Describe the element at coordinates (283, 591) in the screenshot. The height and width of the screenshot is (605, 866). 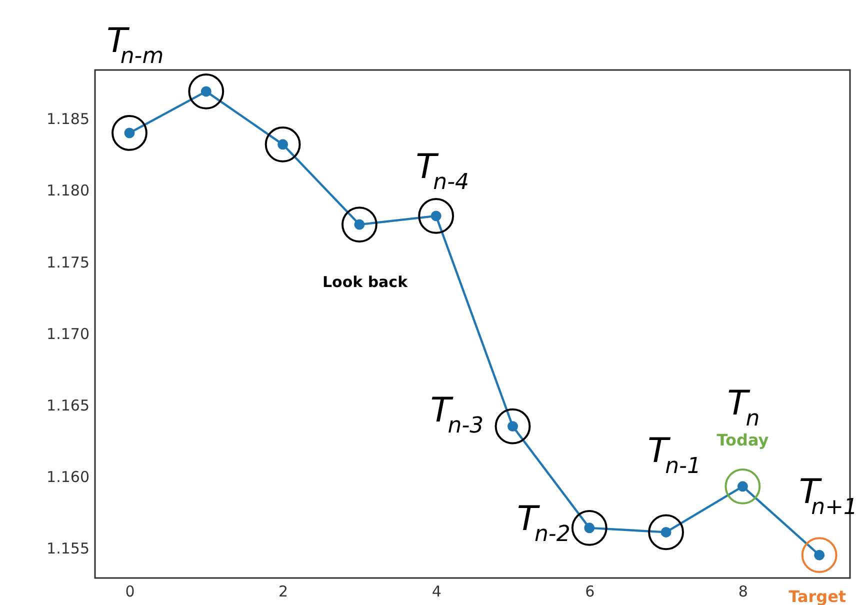
I see `x-tick-label: 2` at that location.